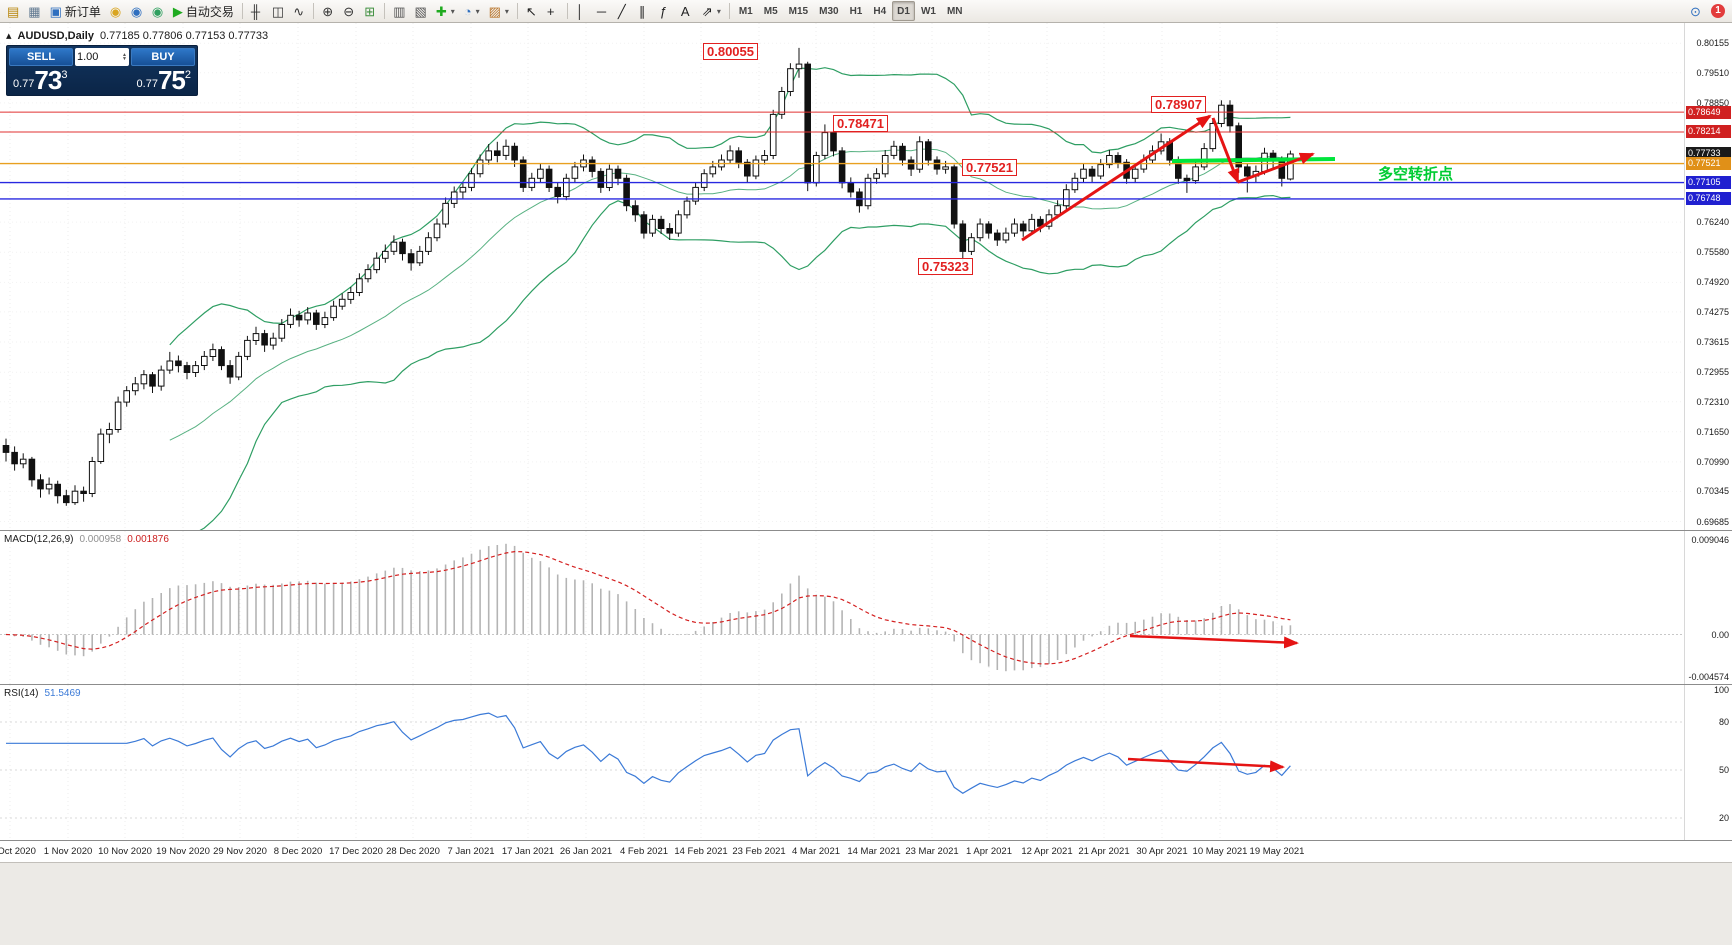  I want to click on zoom-out-button: ⊖, so click(349, 11).